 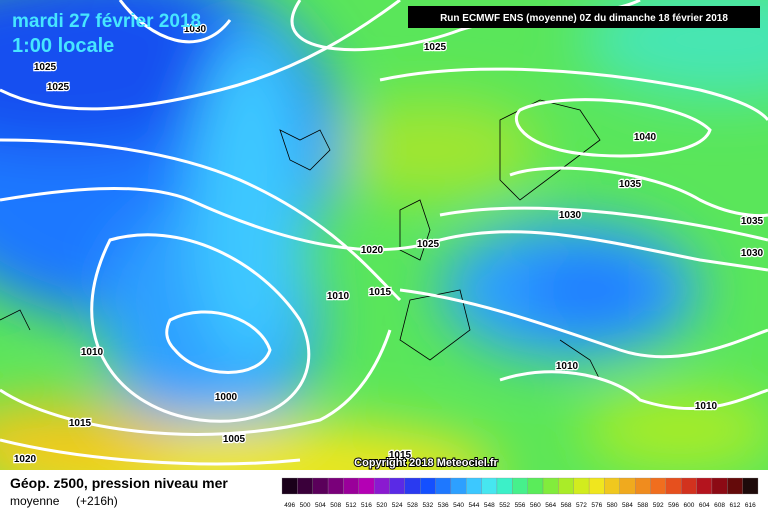 I want to click on colorbar-label: 548, so click(x=489, y=505).